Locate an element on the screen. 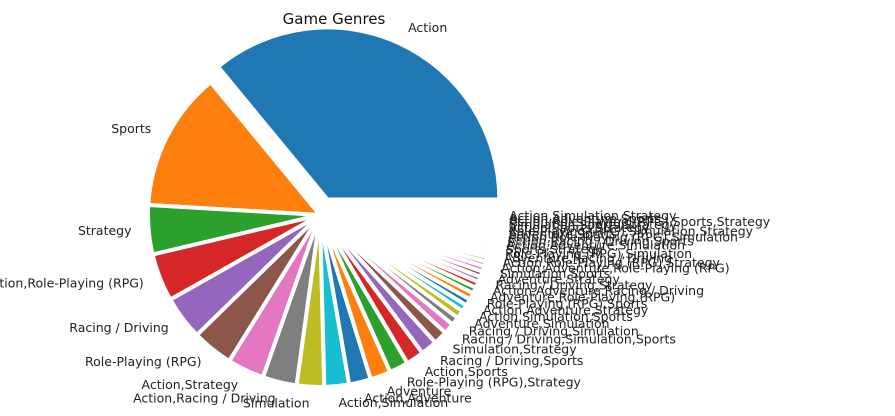 The width and height of the screenshot is (895, 416). slice-label: Sports,Strategy is located at coordinates (555, 248).